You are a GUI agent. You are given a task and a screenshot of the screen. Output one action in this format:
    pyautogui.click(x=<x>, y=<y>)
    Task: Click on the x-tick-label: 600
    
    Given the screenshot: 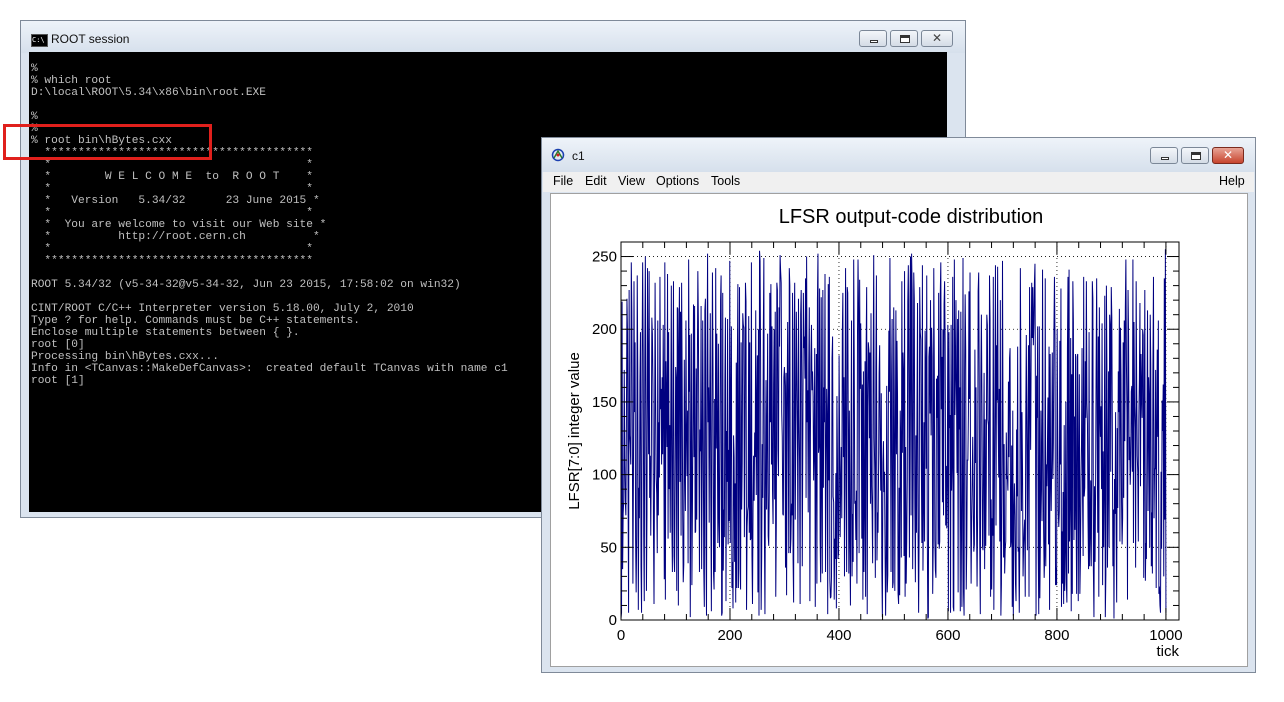 What is the action you would take?
    pyautogui.click(x=947, y=635)
    